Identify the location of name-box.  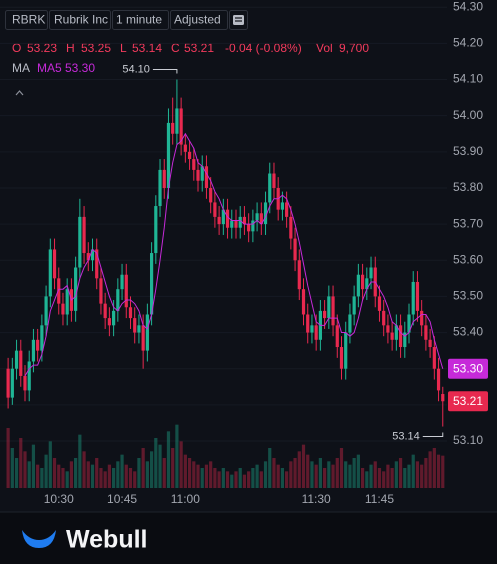
(80, 20).